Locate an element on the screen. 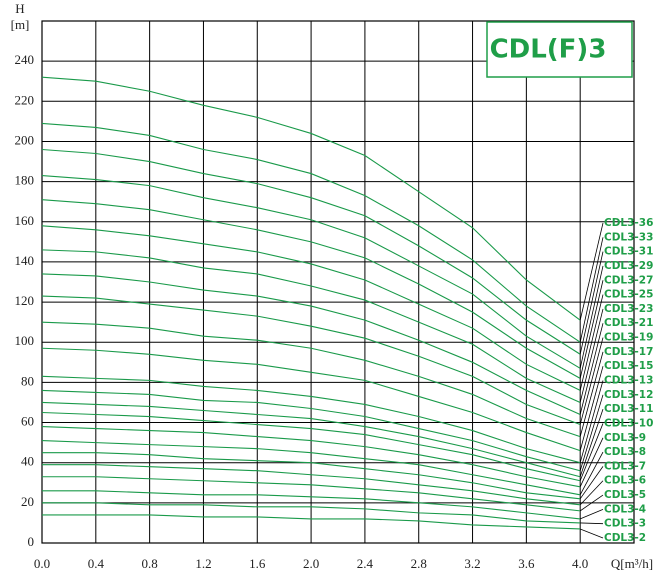  legend-label: CDL3-33 is located at coordinates (628, 237).